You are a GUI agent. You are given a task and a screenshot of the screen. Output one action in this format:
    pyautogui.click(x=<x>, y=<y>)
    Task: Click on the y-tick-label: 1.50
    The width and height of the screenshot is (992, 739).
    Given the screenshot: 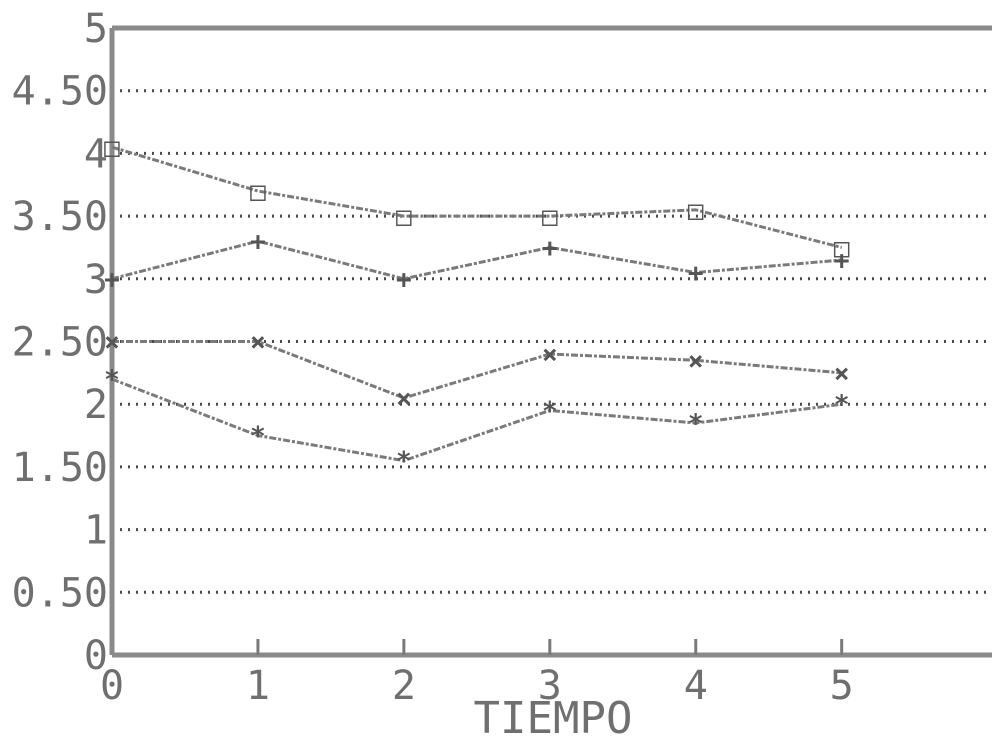 What is the action you would take?
    pyautogui.click(x=60, y=468)
    